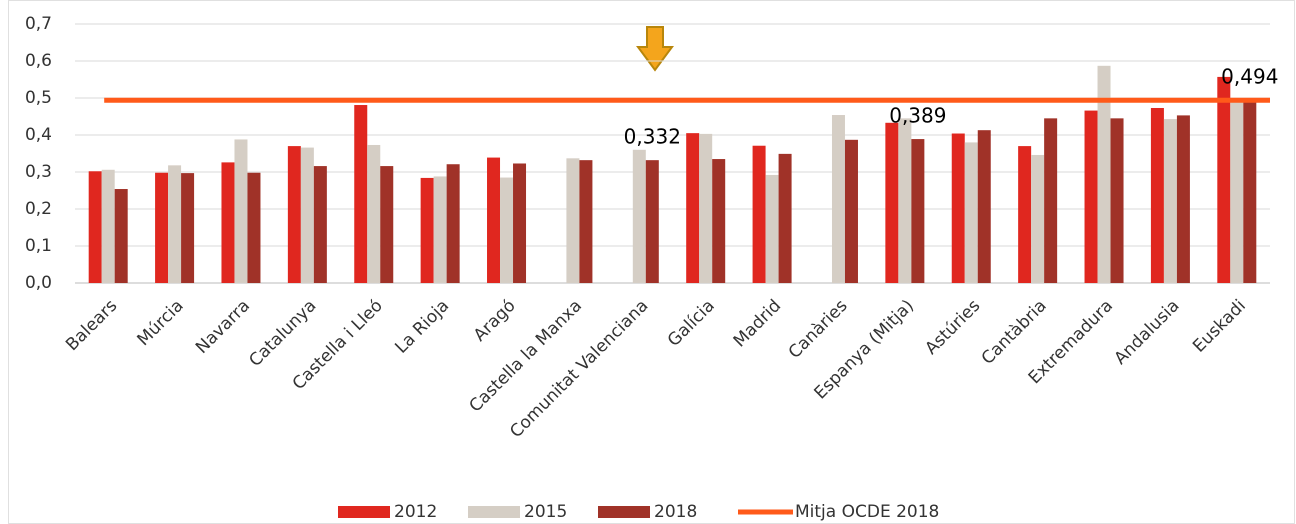 This screenshot has width=1296, height=524. What do you see at coordinates (161, 323) in the screenshot?
I see `x-tick-label: Múrcia` at bounding box center [161, 323].